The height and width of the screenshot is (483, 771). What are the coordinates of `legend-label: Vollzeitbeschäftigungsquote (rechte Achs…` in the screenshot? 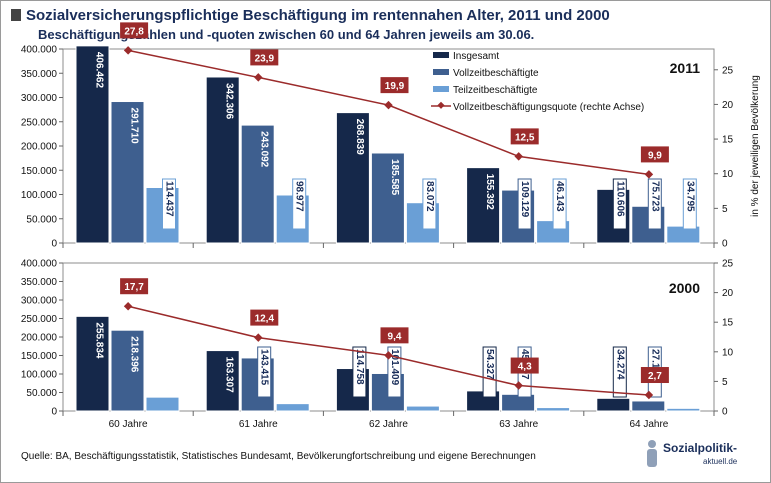 It's located at (548, 107).